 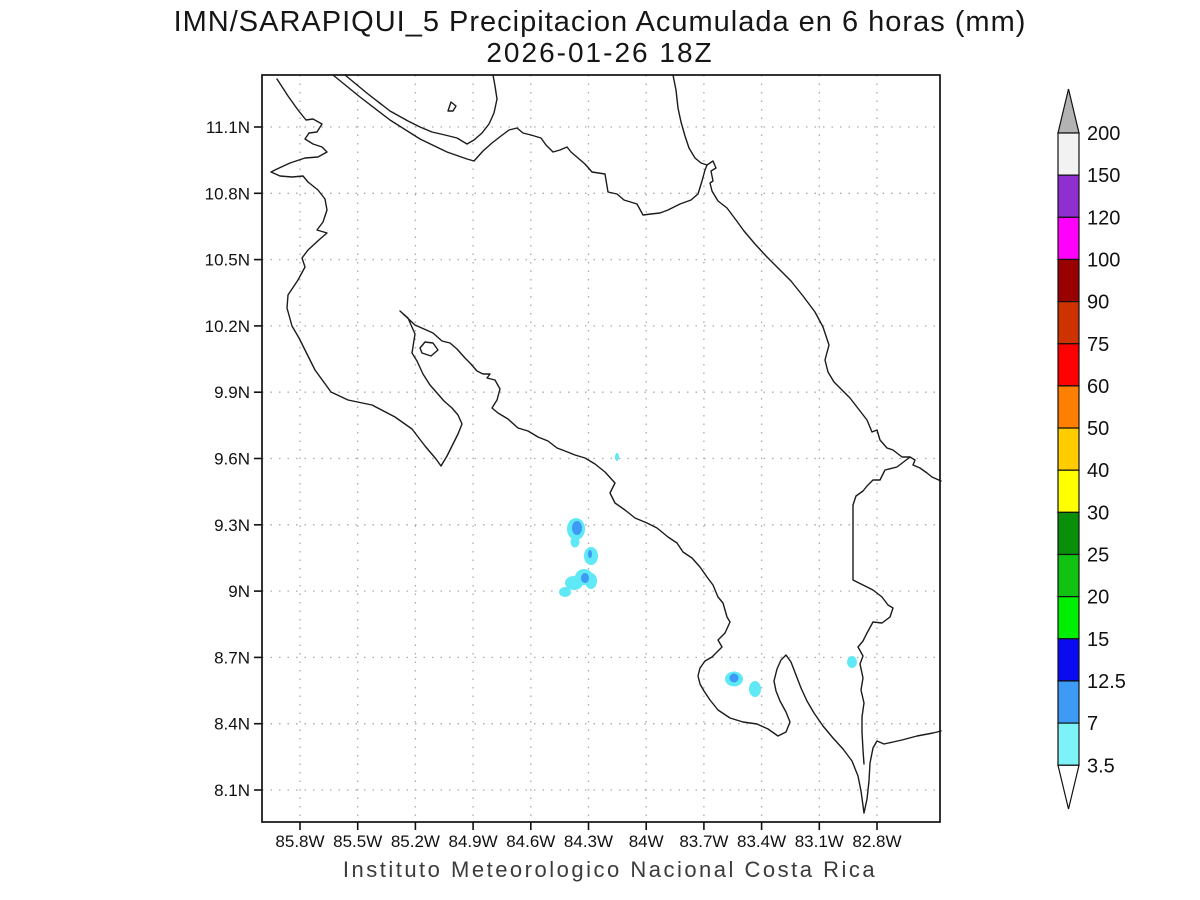 I want to click on colorbar-tick-label: 20, so click(x=1098, y=598).